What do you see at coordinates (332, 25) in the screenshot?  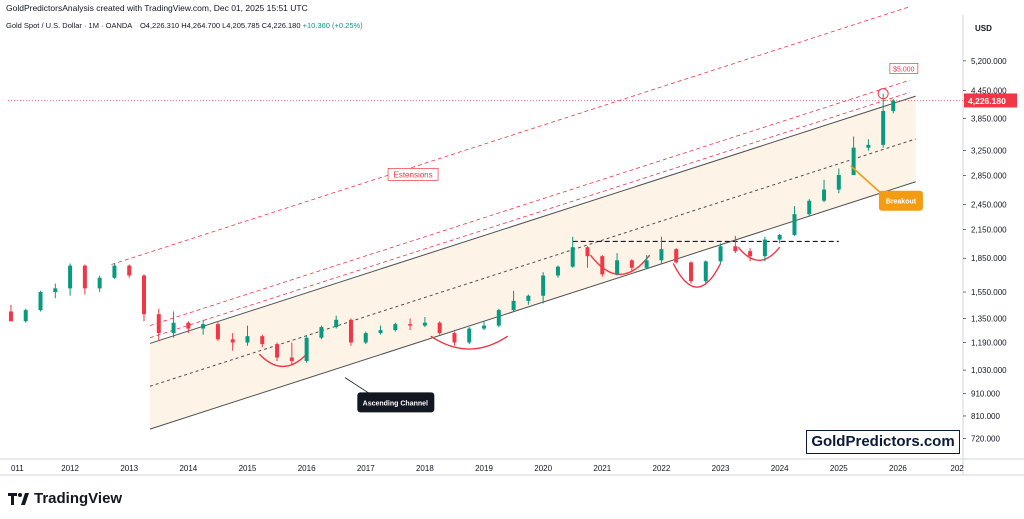 I see `price-change: +10.360 (+0.25%)` at bounding box center [332, 25].